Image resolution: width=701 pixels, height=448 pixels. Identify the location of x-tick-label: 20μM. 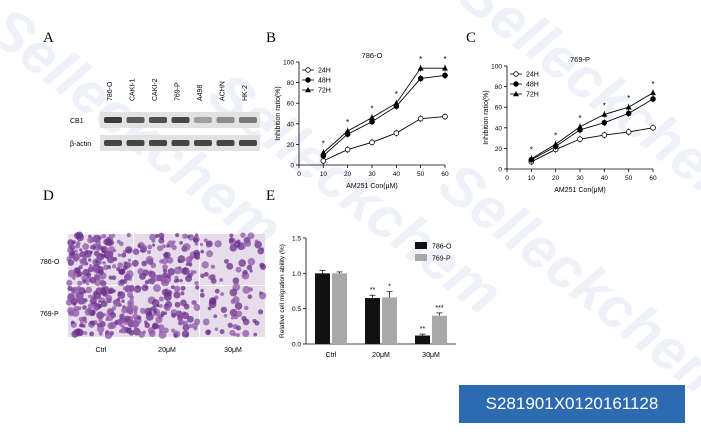
(381, 355).